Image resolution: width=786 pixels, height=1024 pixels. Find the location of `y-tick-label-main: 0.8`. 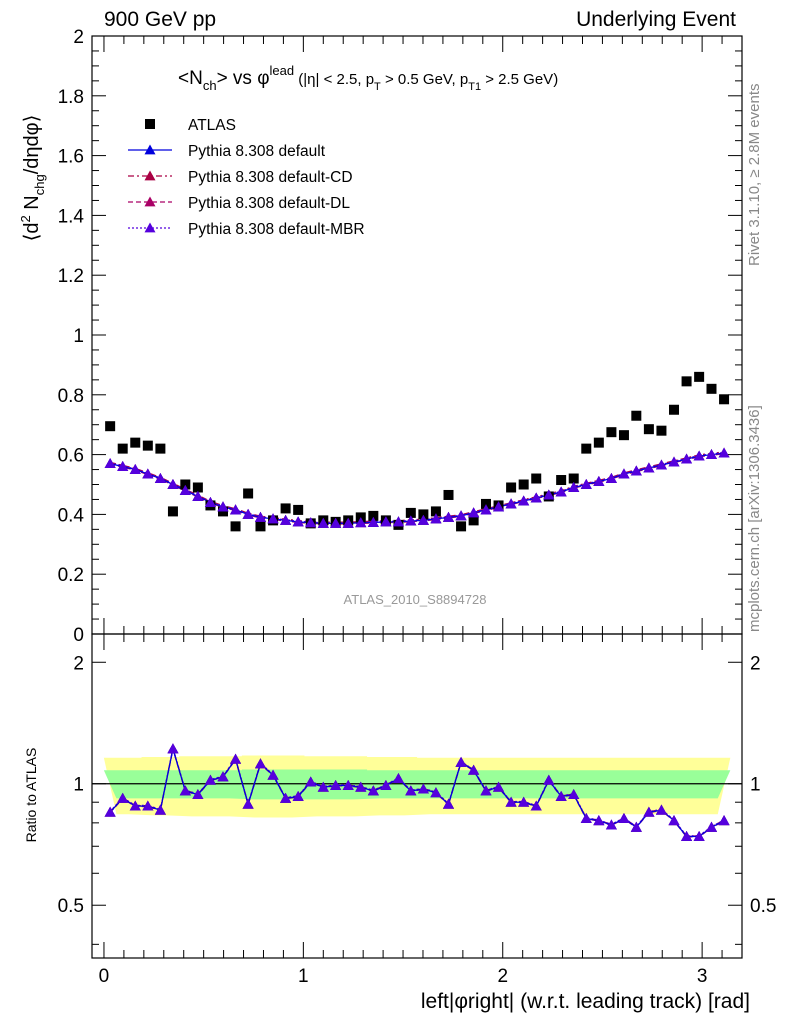

y-tick-label-main: 0.8 is located at coordinates (71, 396).